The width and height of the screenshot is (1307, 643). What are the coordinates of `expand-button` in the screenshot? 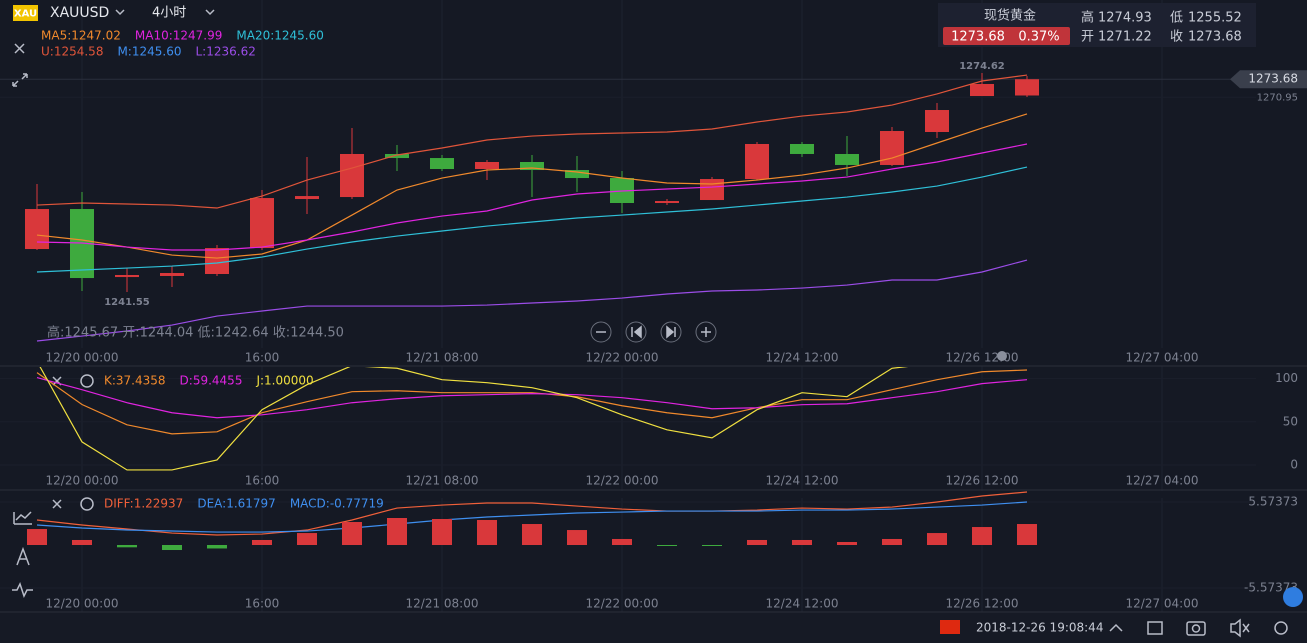 It's located at (20, 80).